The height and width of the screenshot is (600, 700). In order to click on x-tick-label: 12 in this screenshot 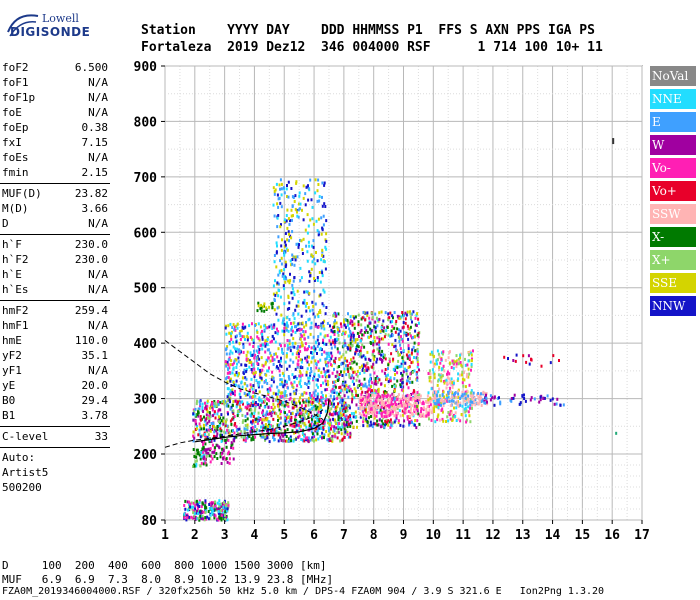, I will do `click(493, 535)`.